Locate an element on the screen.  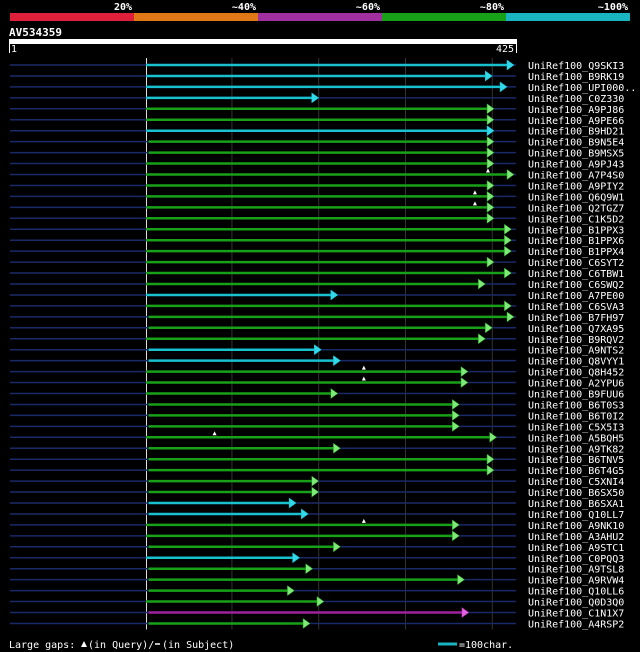
hit-row: UniRef100_A9PE66 is located at coordinates (317, 120).